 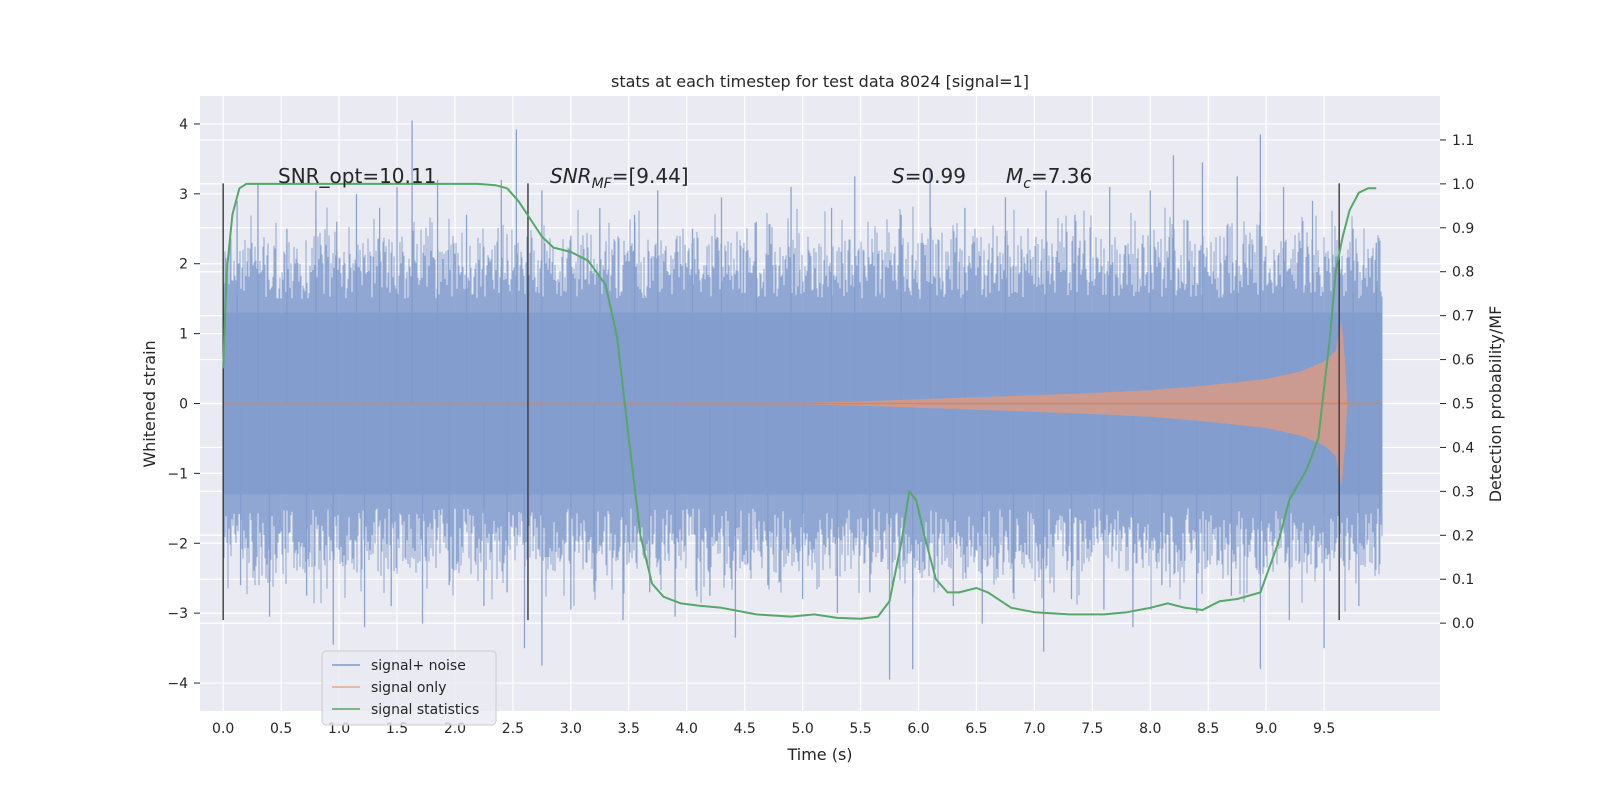 I want to click on x-tick-label: 3.0, so click(x=571, y=729).